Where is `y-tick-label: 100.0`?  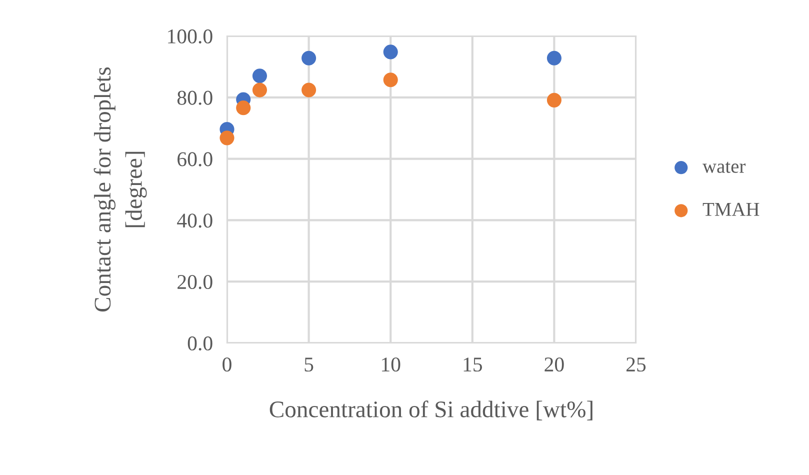 y-tick-label: 100.0 is located at coordinates (190, 36).